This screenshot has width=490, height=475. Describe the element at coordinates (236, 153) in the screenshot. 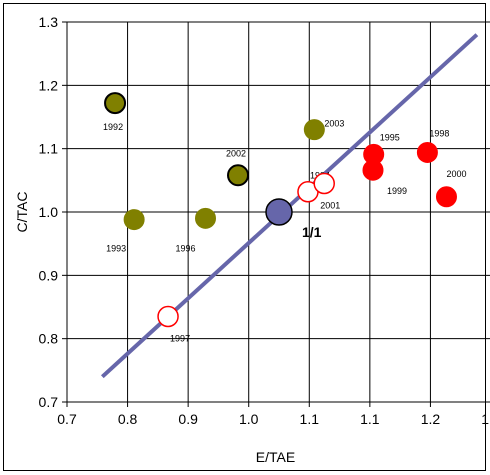

I see `point-label-2002: 2002` at that location.